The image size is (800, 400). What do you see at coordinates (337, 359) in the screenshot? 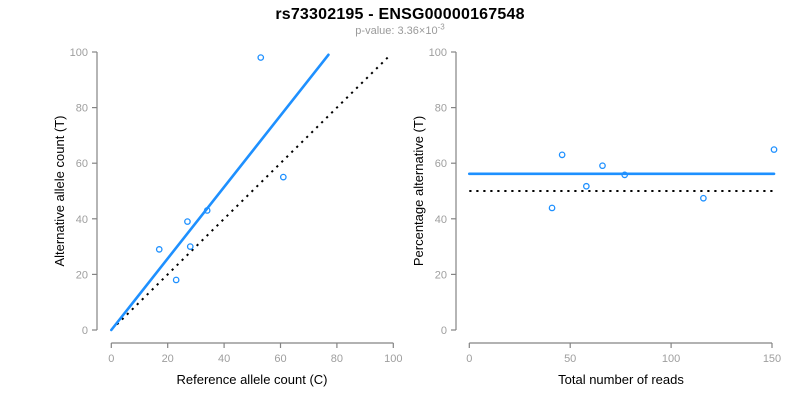
I see `x-tick-label: 80` at bounding box center [337, 359].